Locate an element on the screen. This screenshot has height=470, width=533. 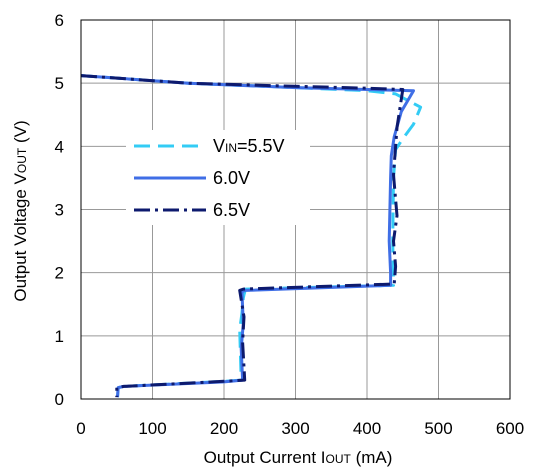
x-axis-label-unit: (mA) is located at coordinates (372, 457).